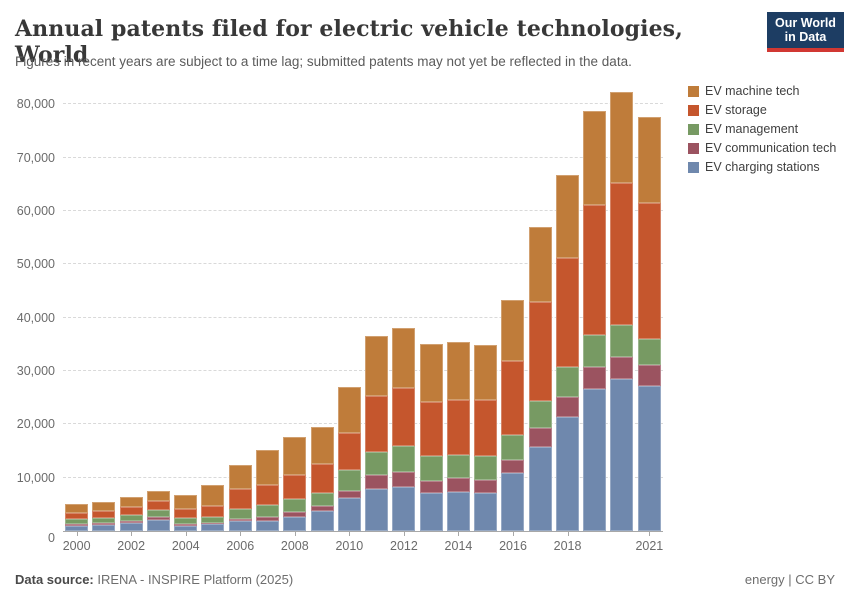 Image resolution: width=850 pixels, height=600 pixels. I want to click on segment-ev-management-2001, so click(104, 520).